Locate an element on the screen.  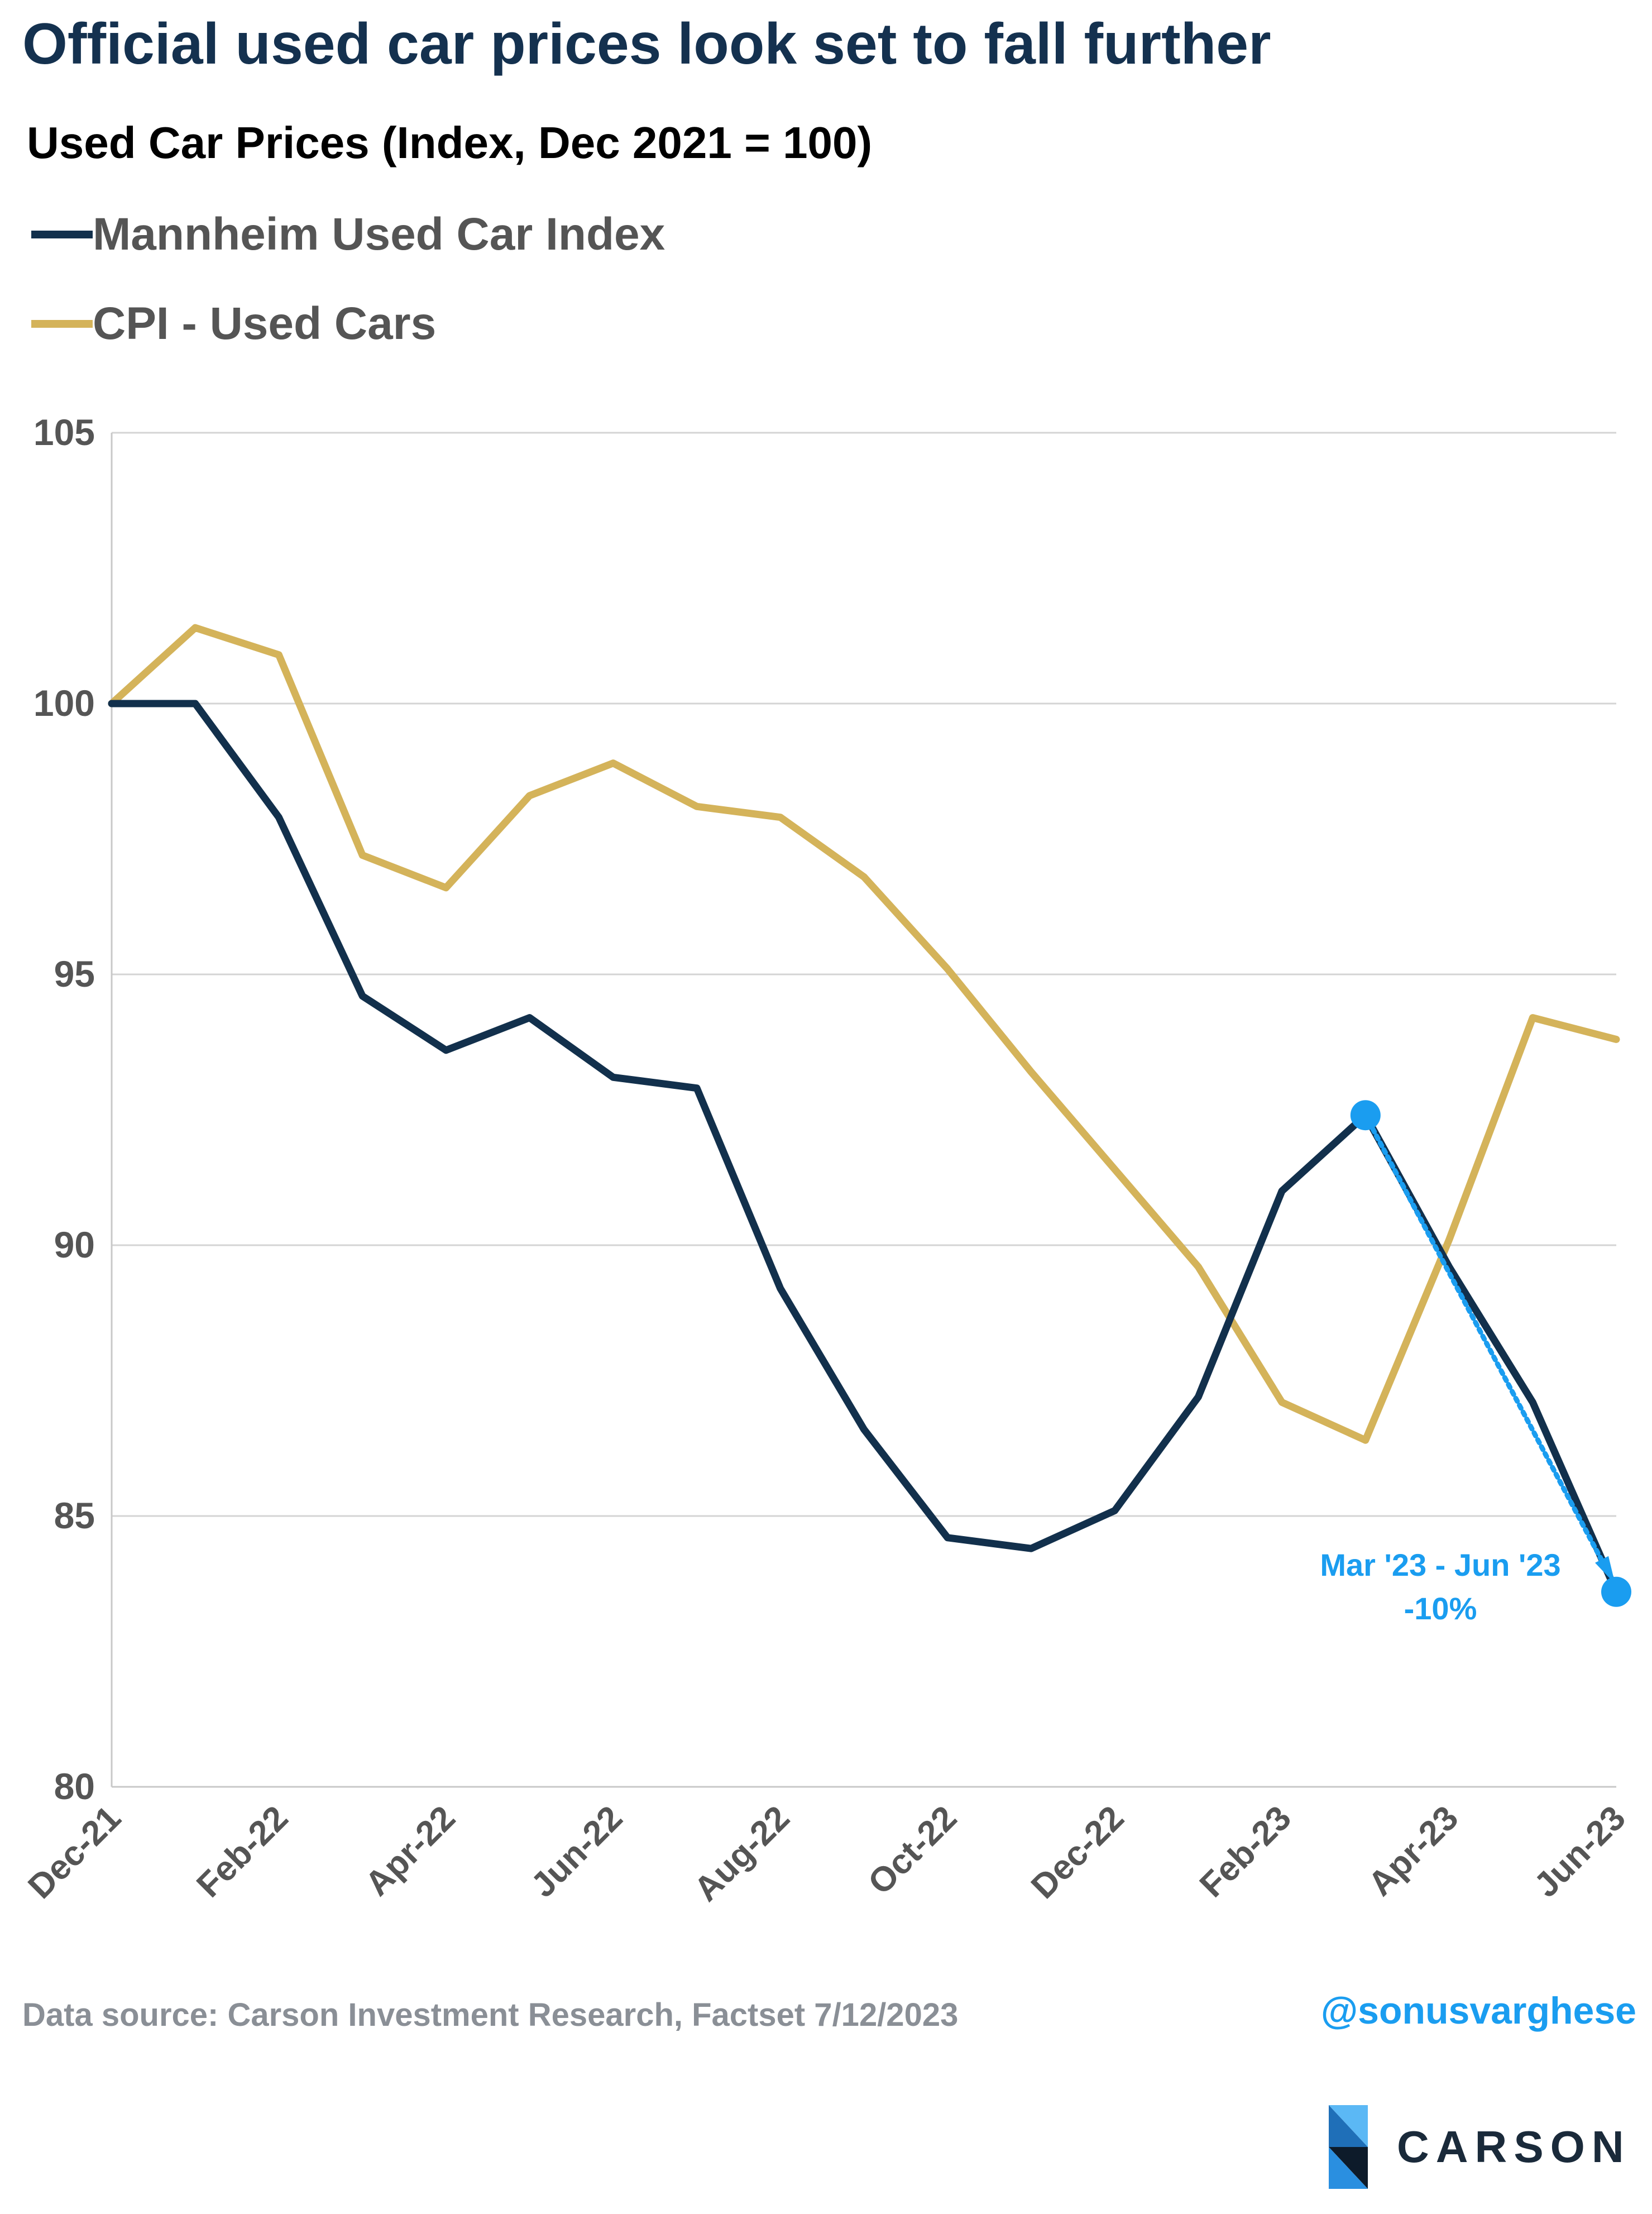
annotation-arrow is located at coordinates (1487, 1345).